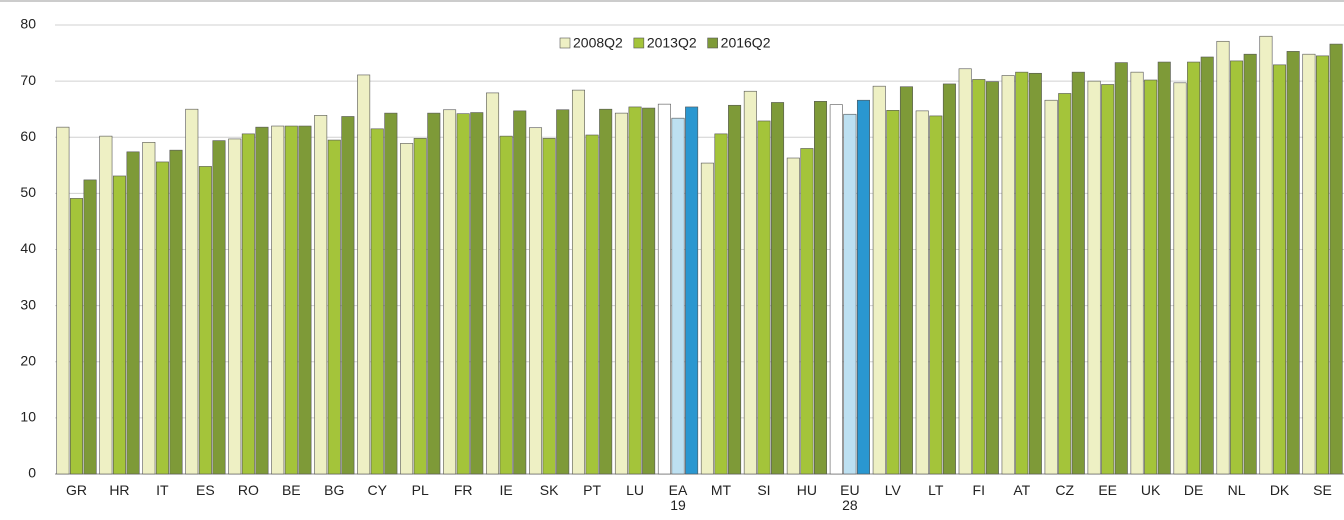 The width and height of the screenshot is (1344, 520). What do you see at coordinates (28, 24) in the screenshot?
I see `y-tick-label: 80` at bounding box center [28, 24].